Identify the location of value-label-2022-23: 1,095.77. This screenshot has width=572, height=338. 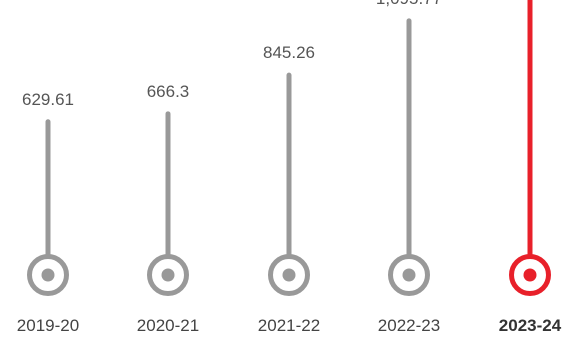
(409, 4).